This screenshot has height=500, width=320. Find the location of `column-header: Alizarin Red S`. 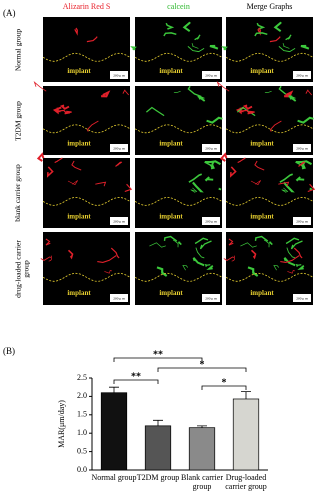

column-header: Alizarin Red S is located at coordinates (87, 6).